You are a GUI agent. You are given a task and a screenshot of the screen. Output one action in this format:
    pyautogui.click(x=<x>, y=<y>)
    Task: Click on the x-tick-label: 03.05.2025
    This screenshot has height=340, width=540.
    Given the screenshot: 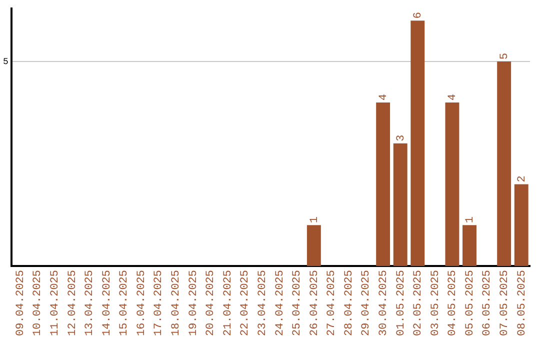 What is the action you would take?
    pyautogui.click(x=436, y=303)
    